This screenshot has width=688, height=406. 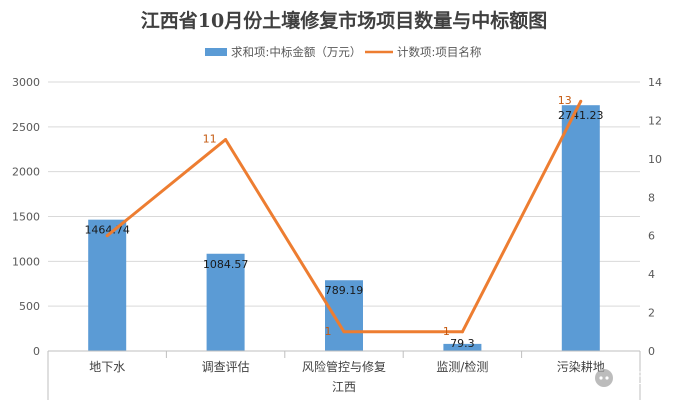 What do you see at coordinates (655, 82) in the screenshot?
I see `y-right-tick-label: 14` at bounding box center [655, 82].